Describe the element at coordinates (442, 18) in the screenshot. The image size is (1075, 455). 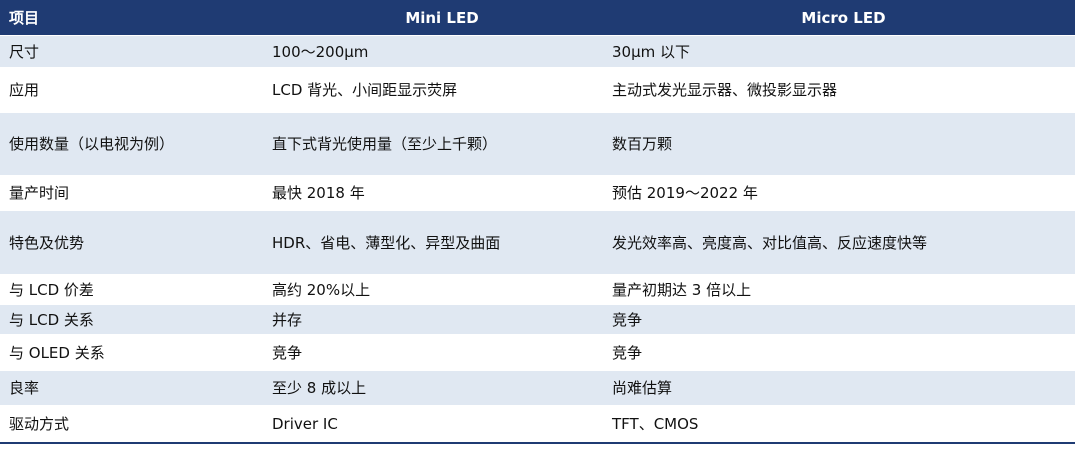
I see `header-mini-led: Mini LED` at that location.